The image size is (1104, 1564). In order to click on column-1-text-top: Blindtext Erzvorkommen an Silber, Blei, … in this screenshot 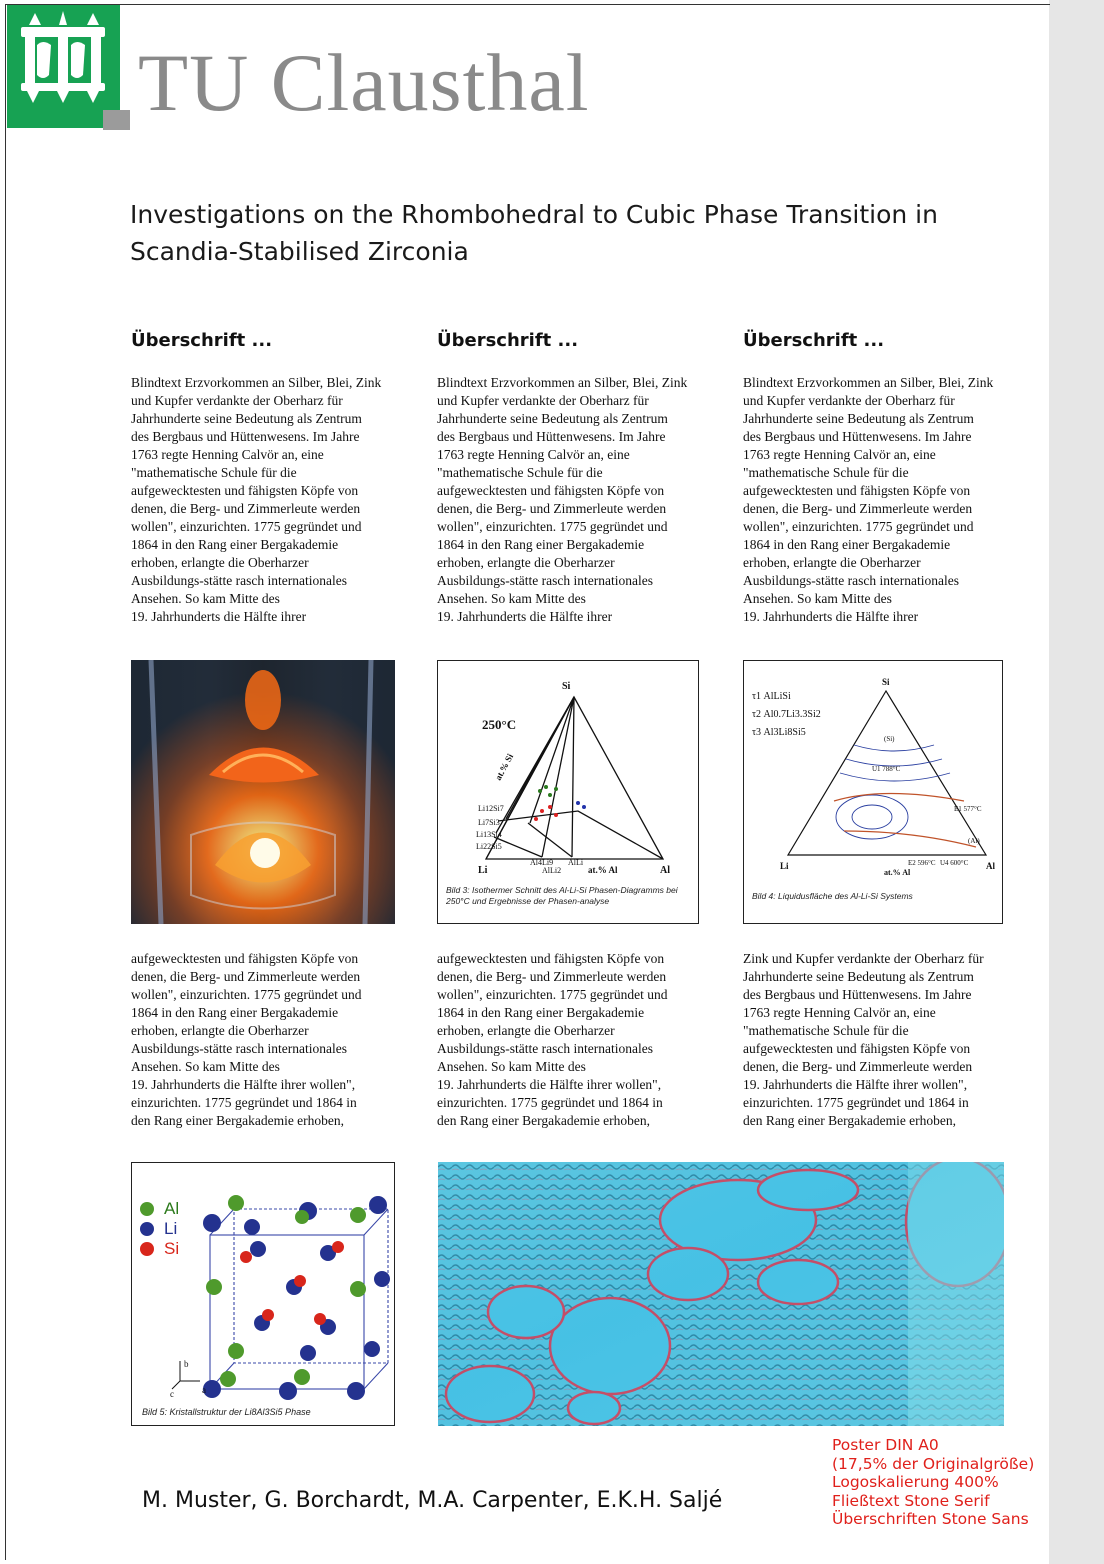, I will do `click(266, 500)`.